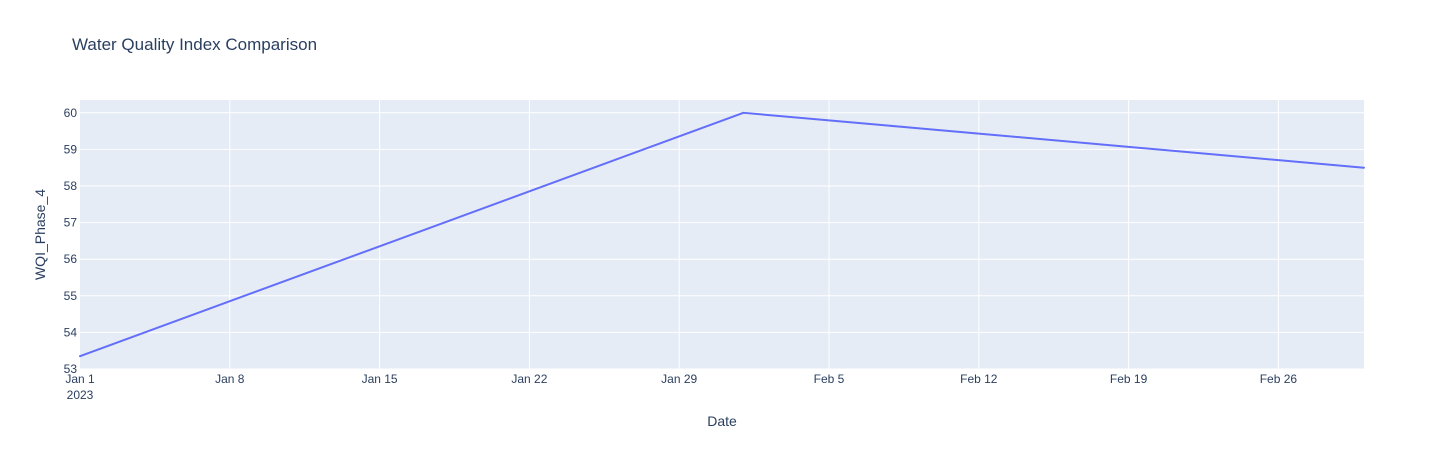 The height and width of the screenshot is (450, 1445). I want to click on x-tick-label: Feb 5, so click(829, 379).